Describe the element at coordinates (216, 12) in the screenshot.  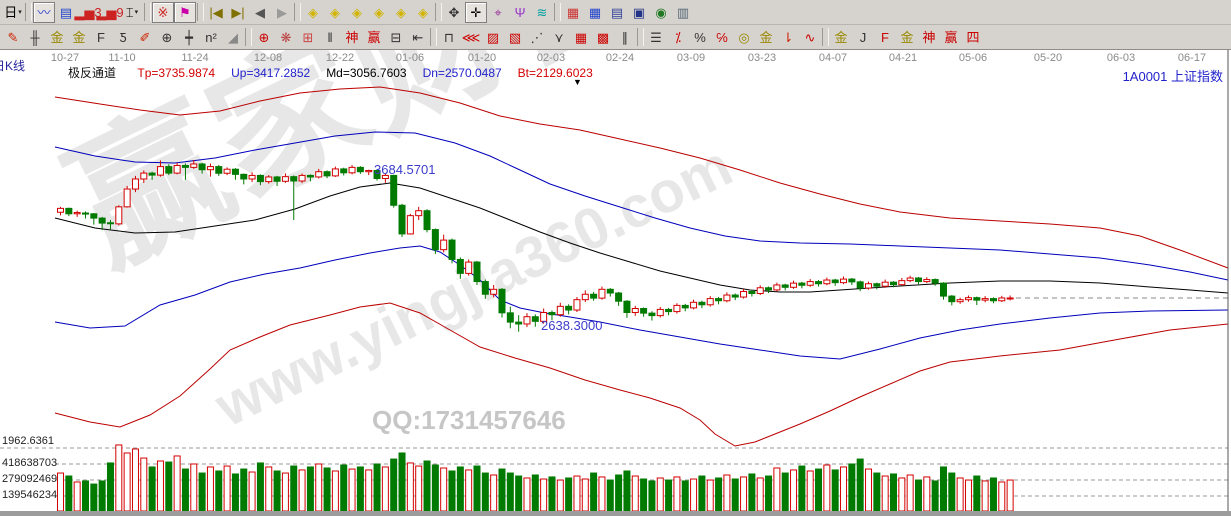
I see `first-bar-icon: |◀` at that location.